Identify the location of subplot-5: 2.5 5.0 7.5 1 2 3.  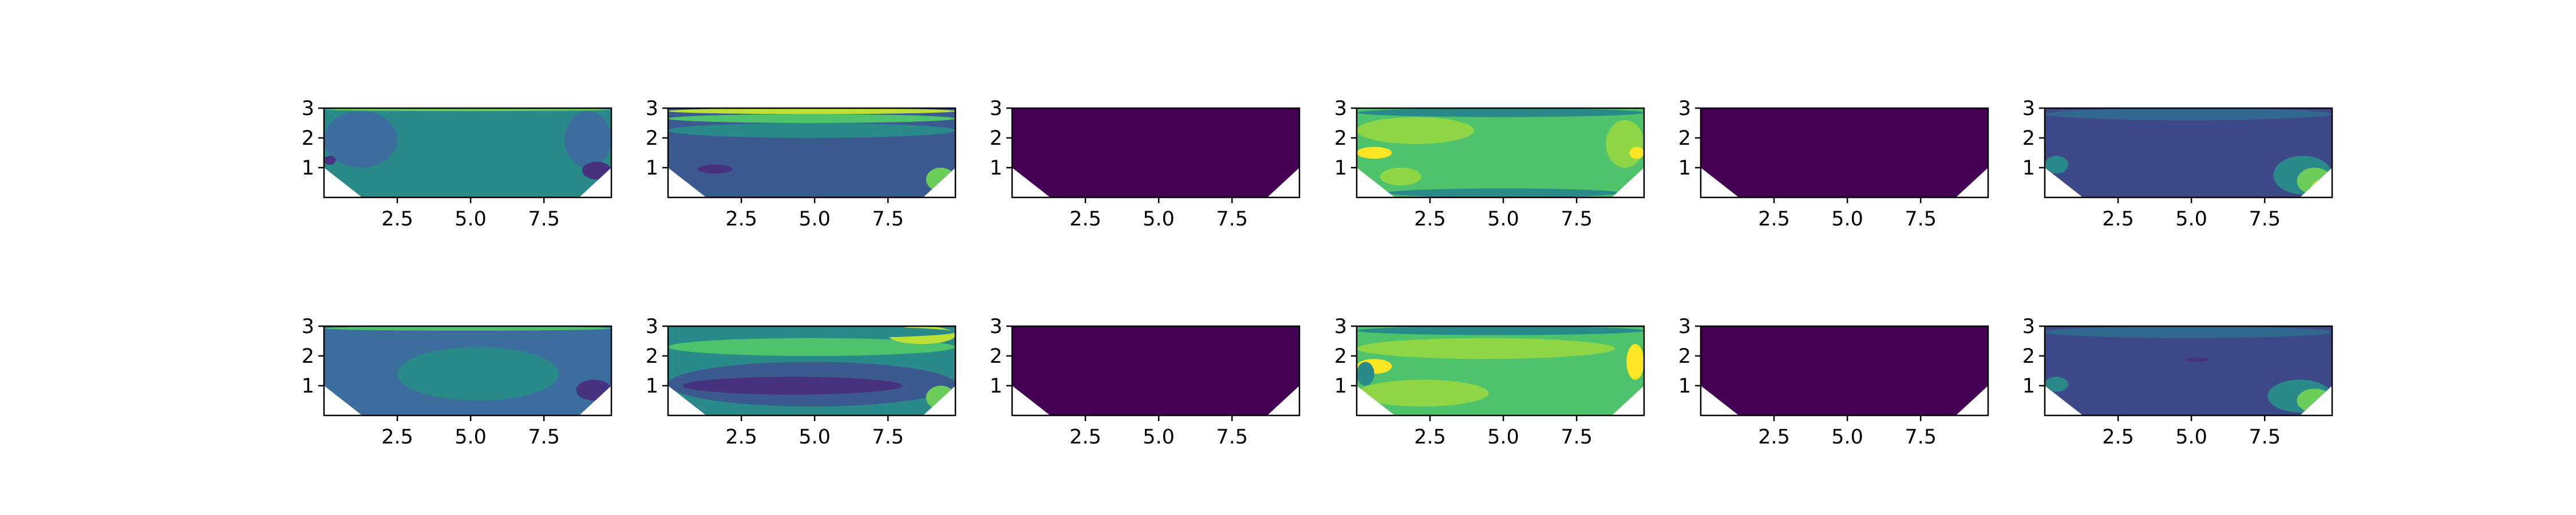
(2177, 164).